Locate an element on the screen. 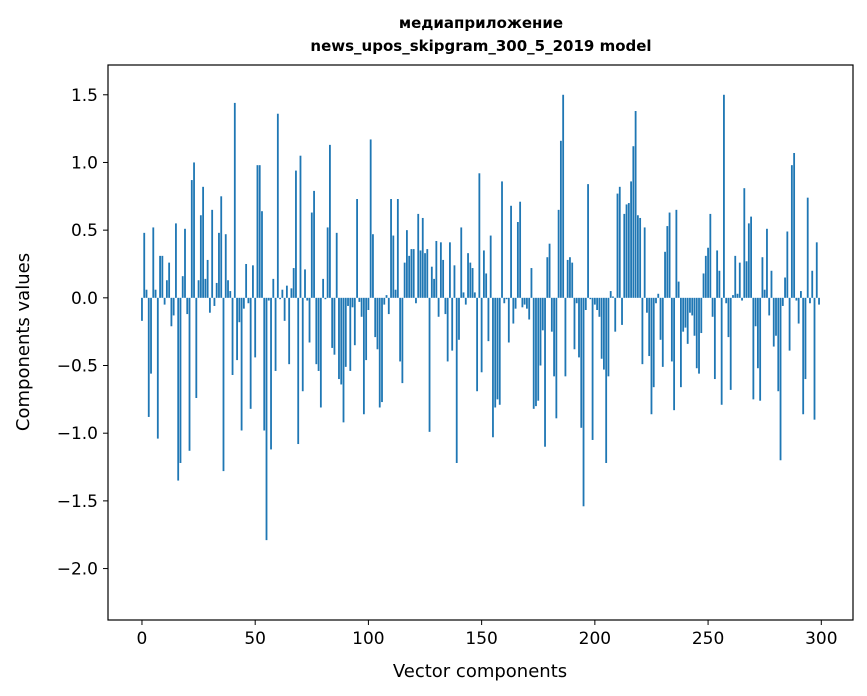 Image resolution: width=867 pixels, height=696 pixels. x-axis-ticks: 0 50 100 150 200 250 300 is located at coordinates (487, 634).